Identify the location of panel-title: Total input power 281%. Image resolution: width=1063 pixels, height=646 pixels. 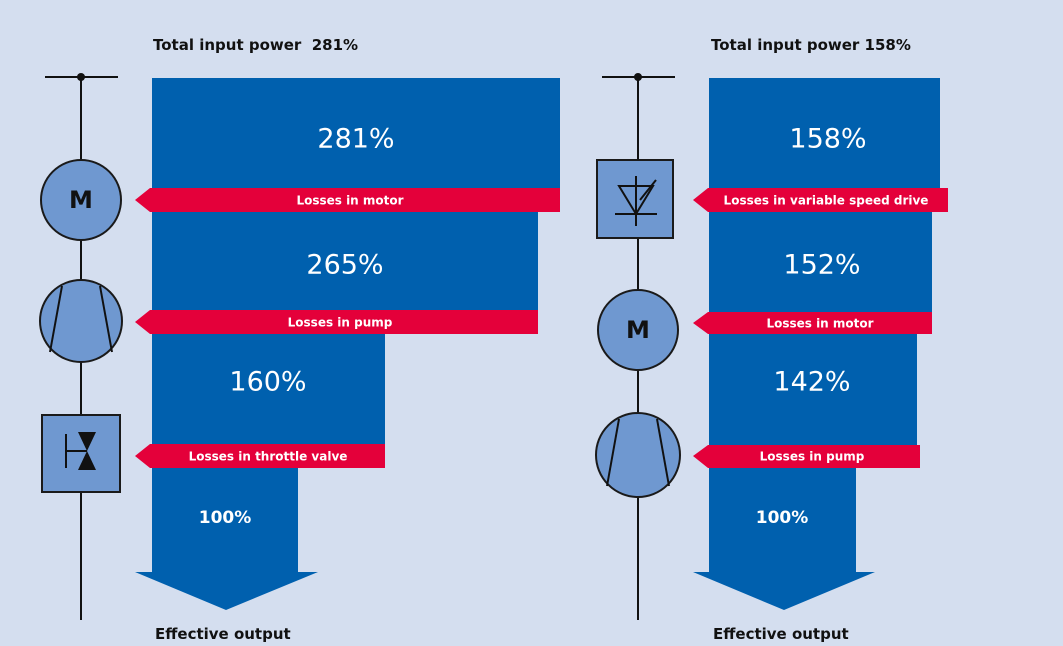
(255, 45).